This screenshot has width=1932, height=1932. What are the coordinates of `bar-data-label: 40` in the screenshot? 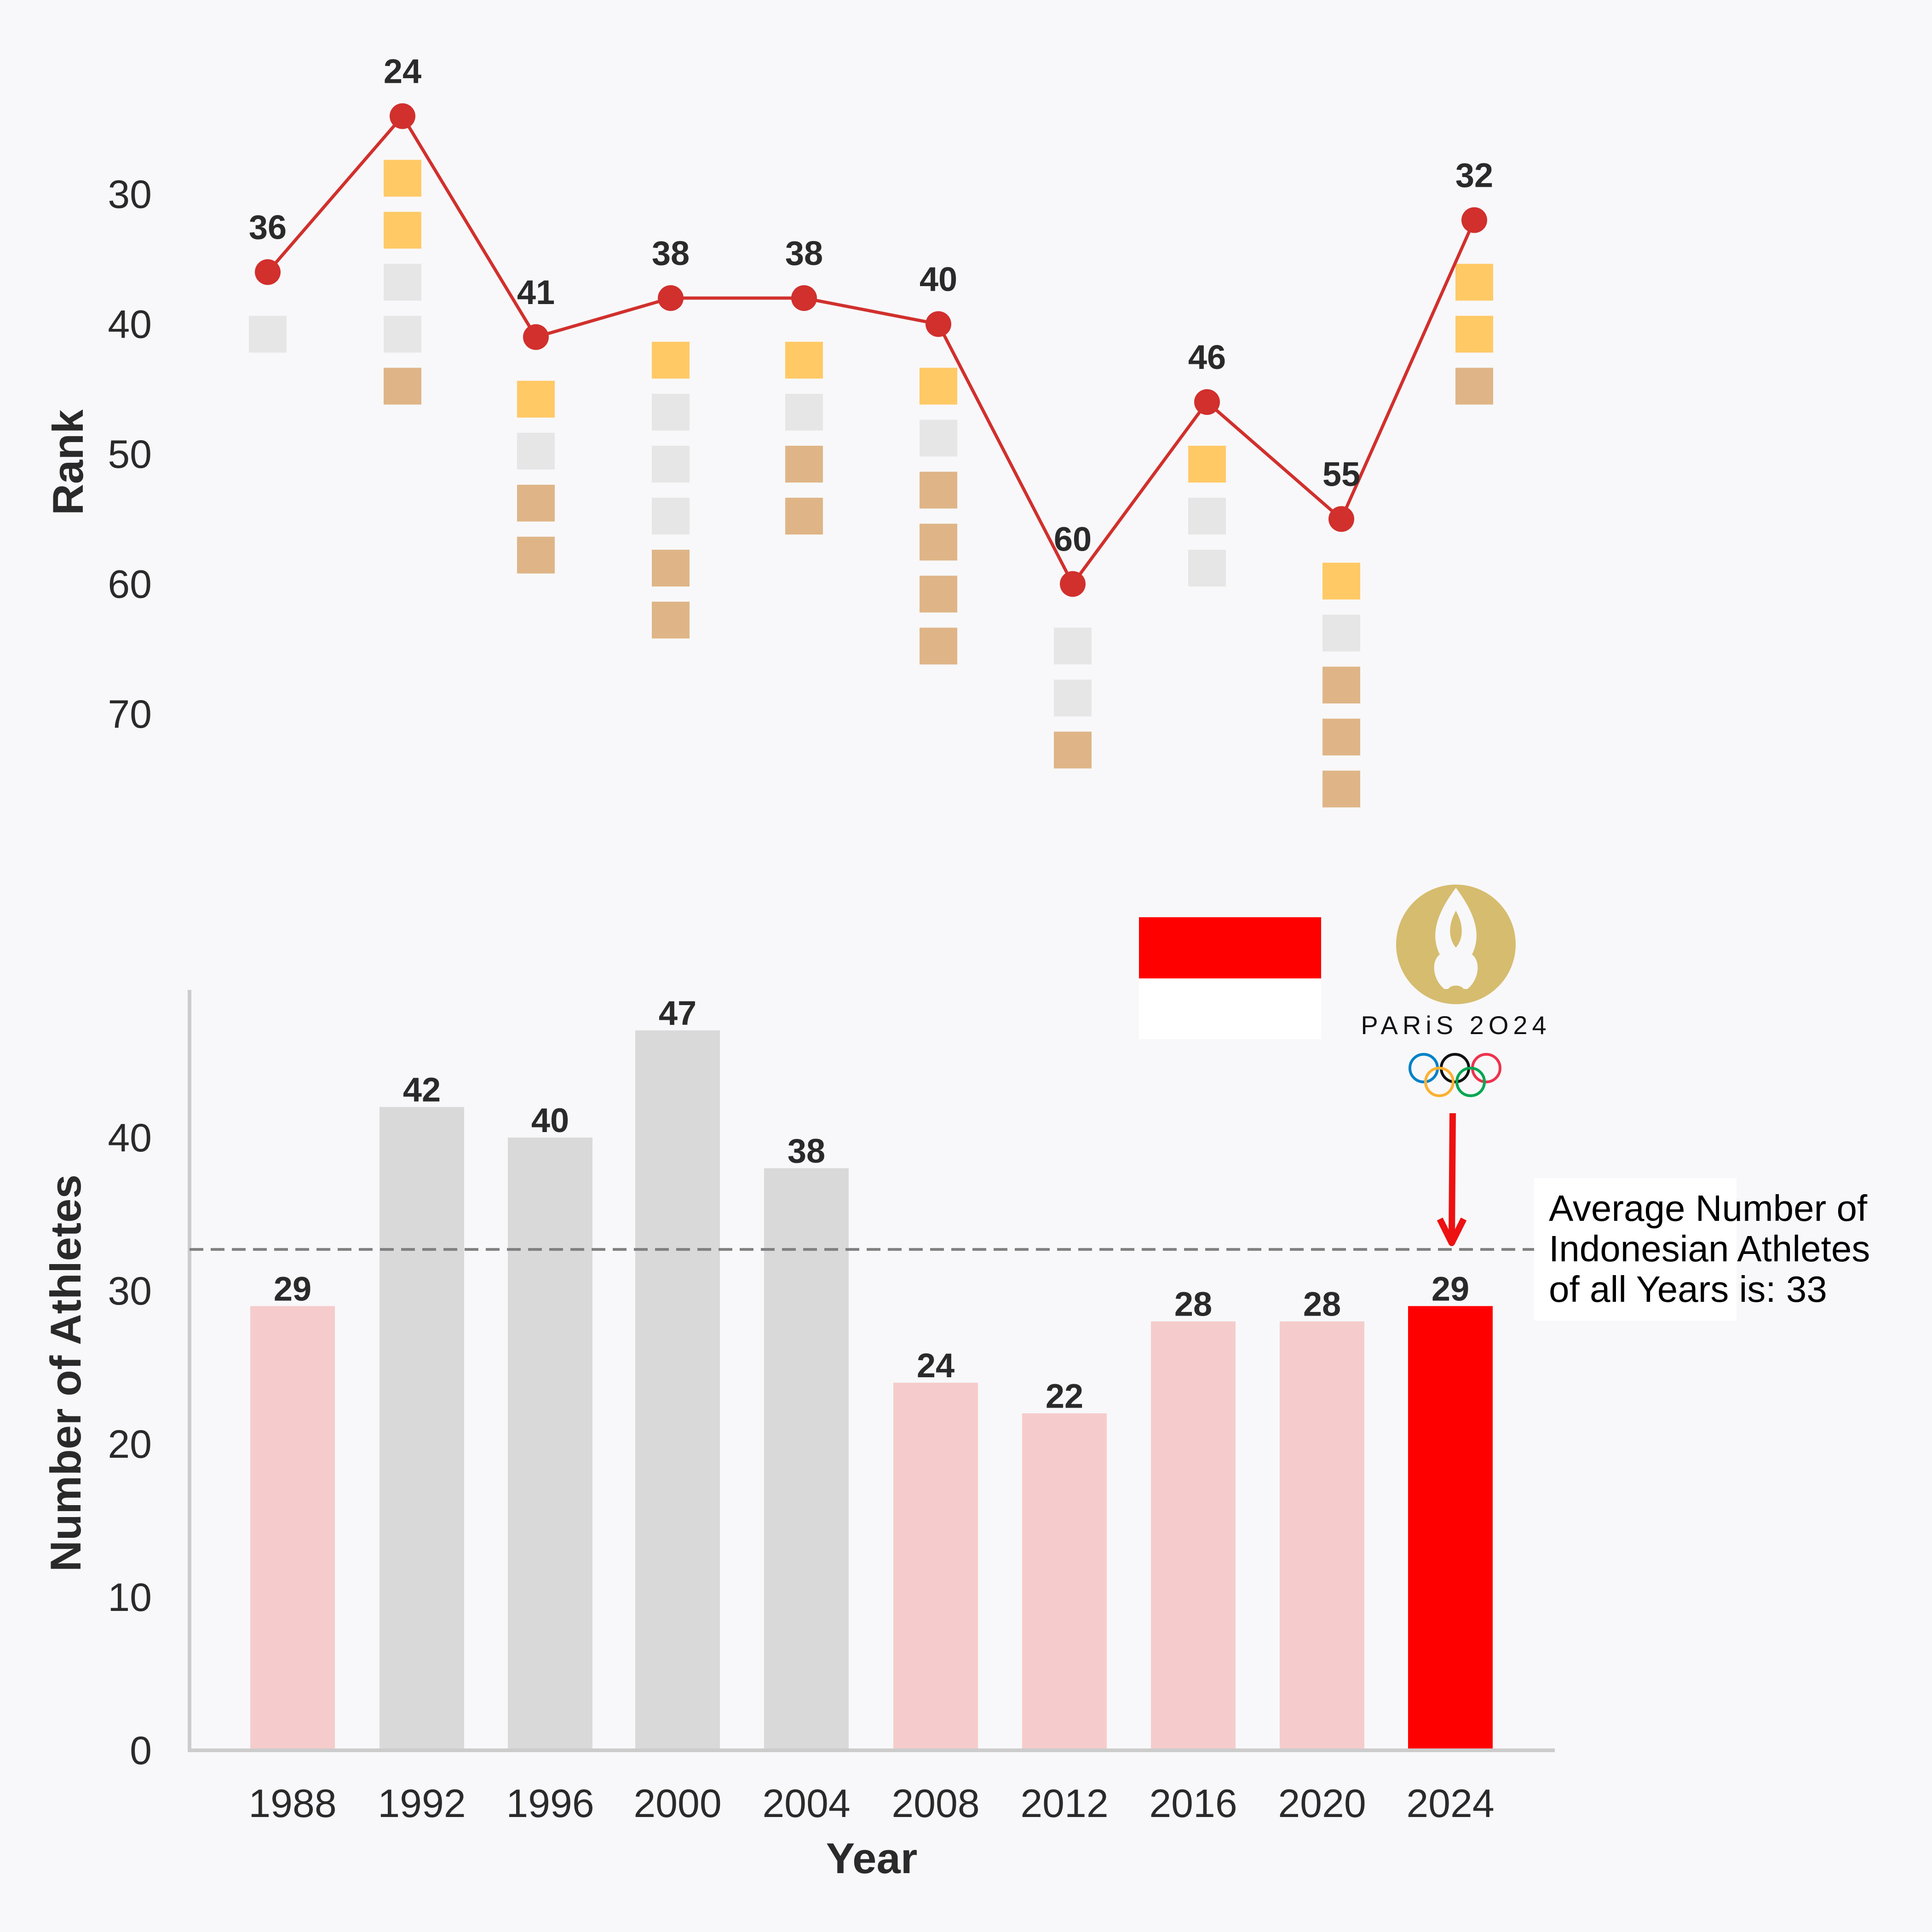 It's located at (550, 1120).